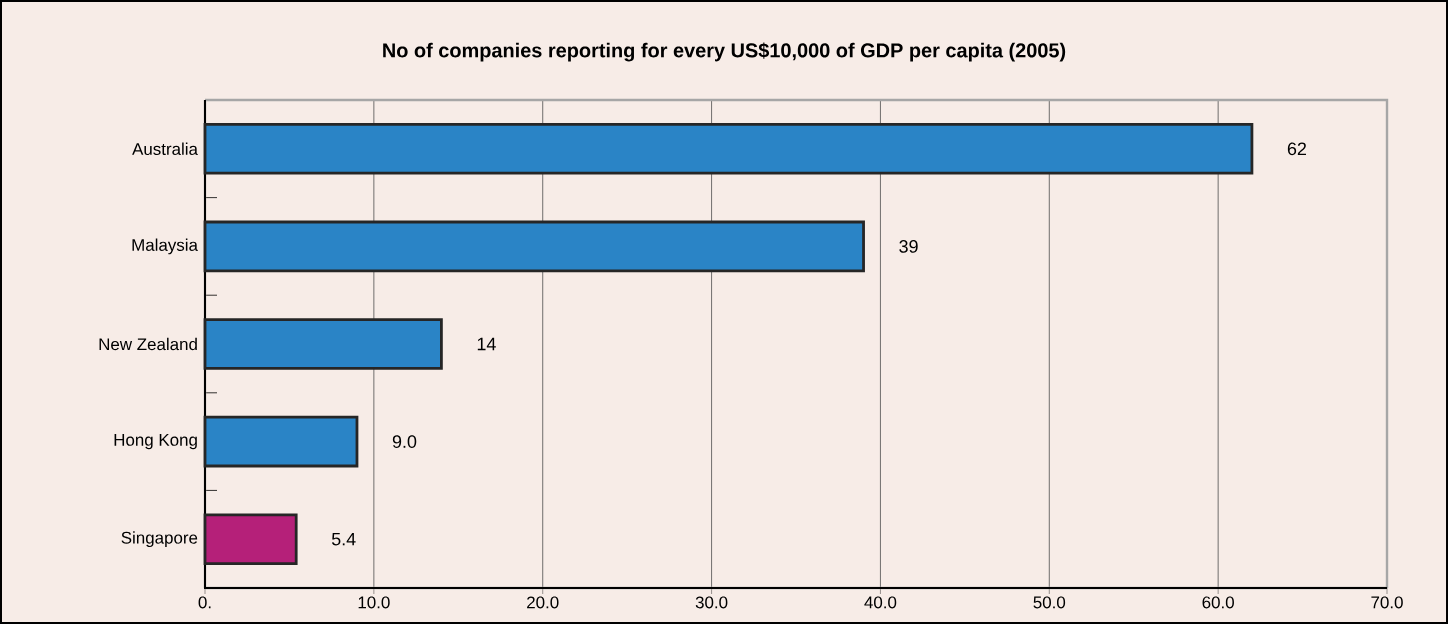 The height and width of the screenshot is (624, 1448). What do you see at coordinates (165, 149) in the screenshot?
I see `y-tick-label: Australia` at bounding box center [165, 149].